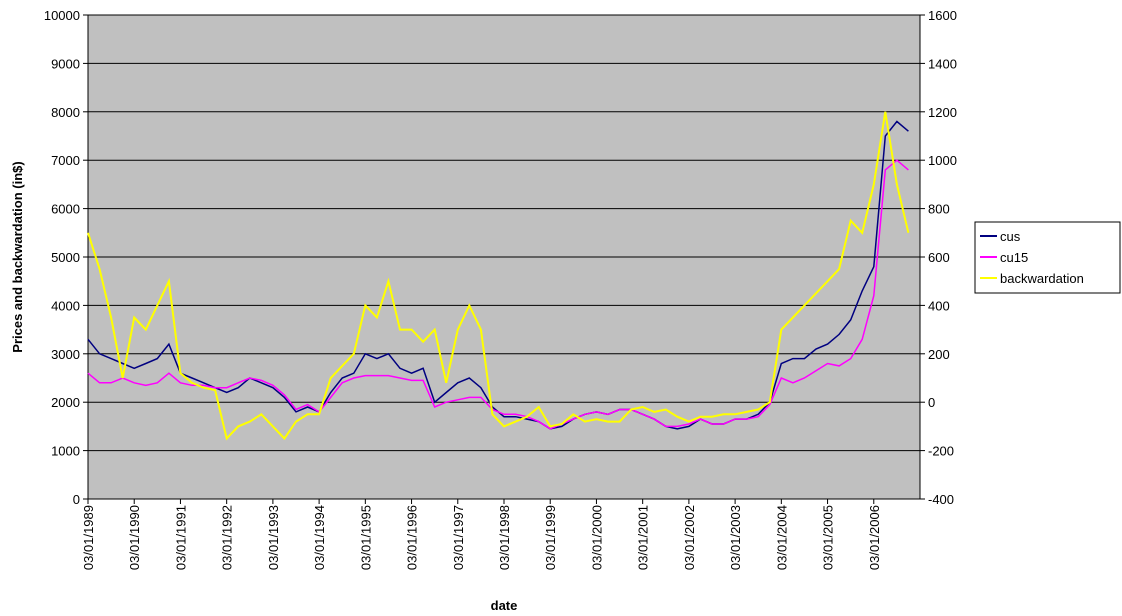  I want to click on y-tick-label: 2000, so click(65, 402).